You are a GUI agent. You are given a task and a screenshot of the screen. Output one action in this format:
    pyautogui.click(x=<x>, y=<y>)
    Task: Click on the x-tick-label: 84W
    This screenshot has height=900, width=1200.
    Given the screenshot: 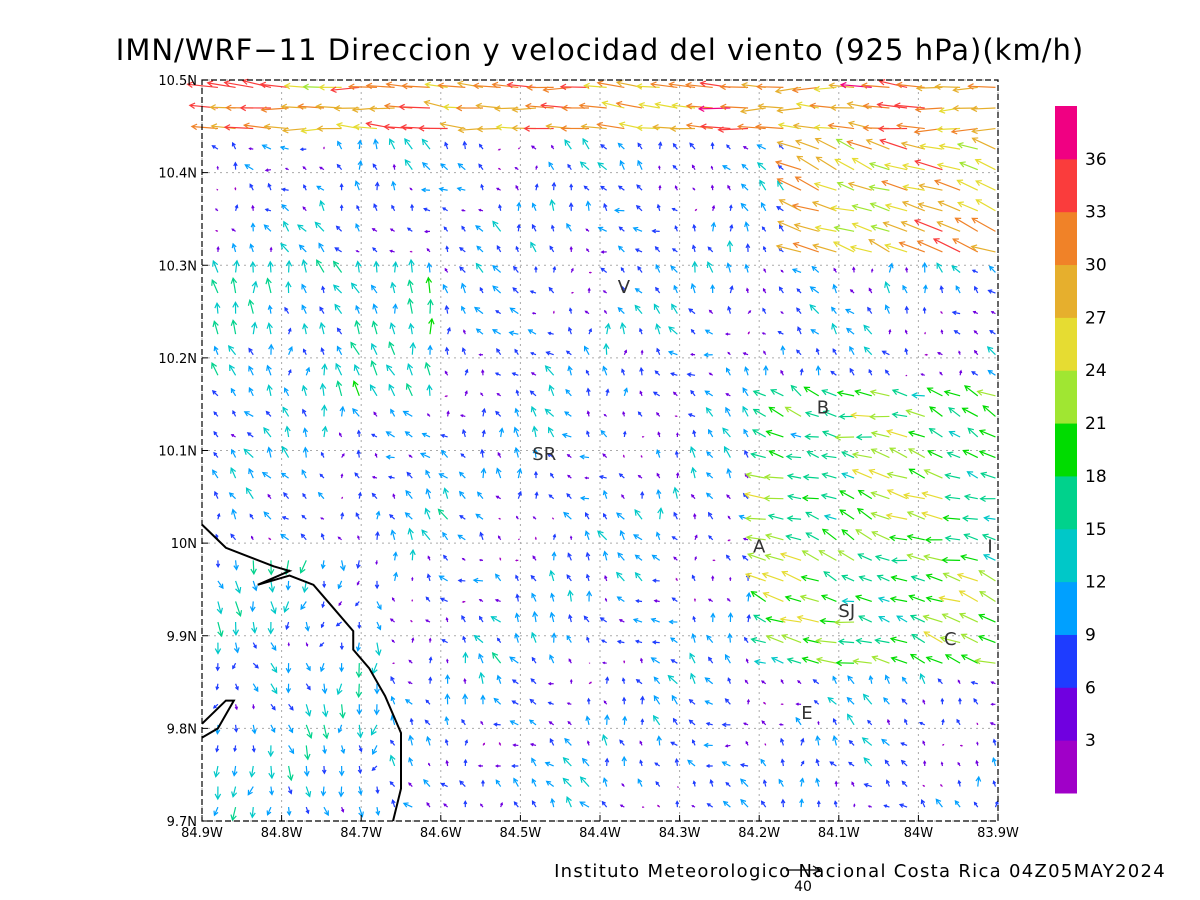 What is the action you would take?
    pyautogui.click(x=919, y=833)
    